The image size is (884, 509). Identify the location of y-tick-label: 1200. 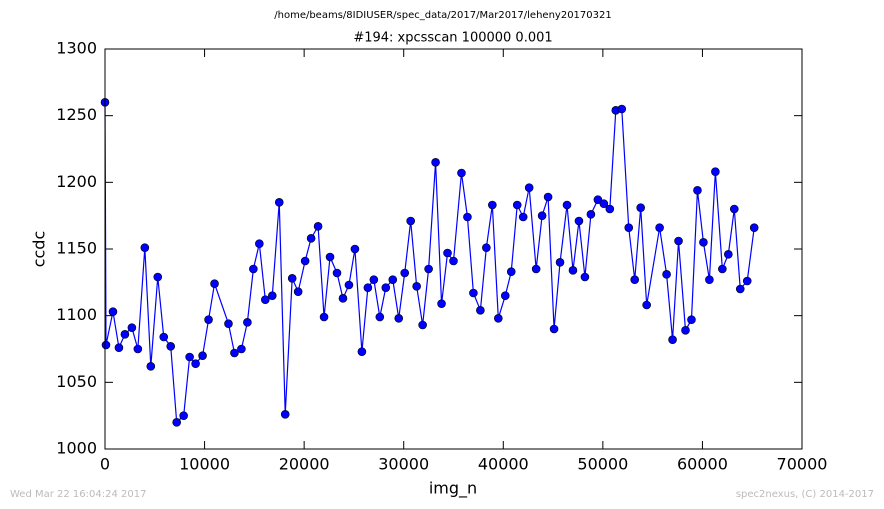
(76, 181).